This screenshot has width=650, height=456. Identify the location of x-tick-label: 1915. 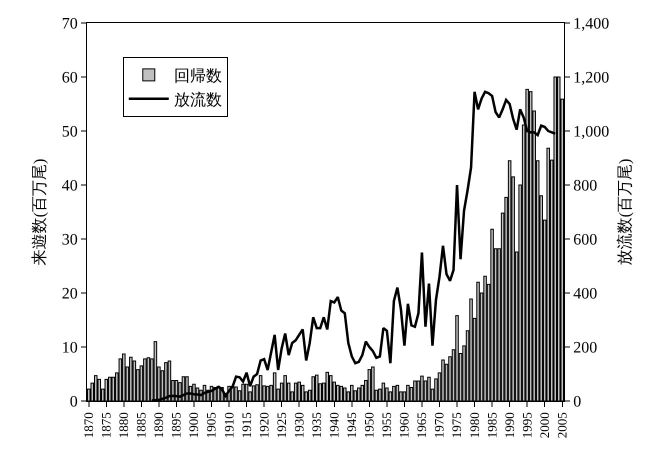
(246, 425).